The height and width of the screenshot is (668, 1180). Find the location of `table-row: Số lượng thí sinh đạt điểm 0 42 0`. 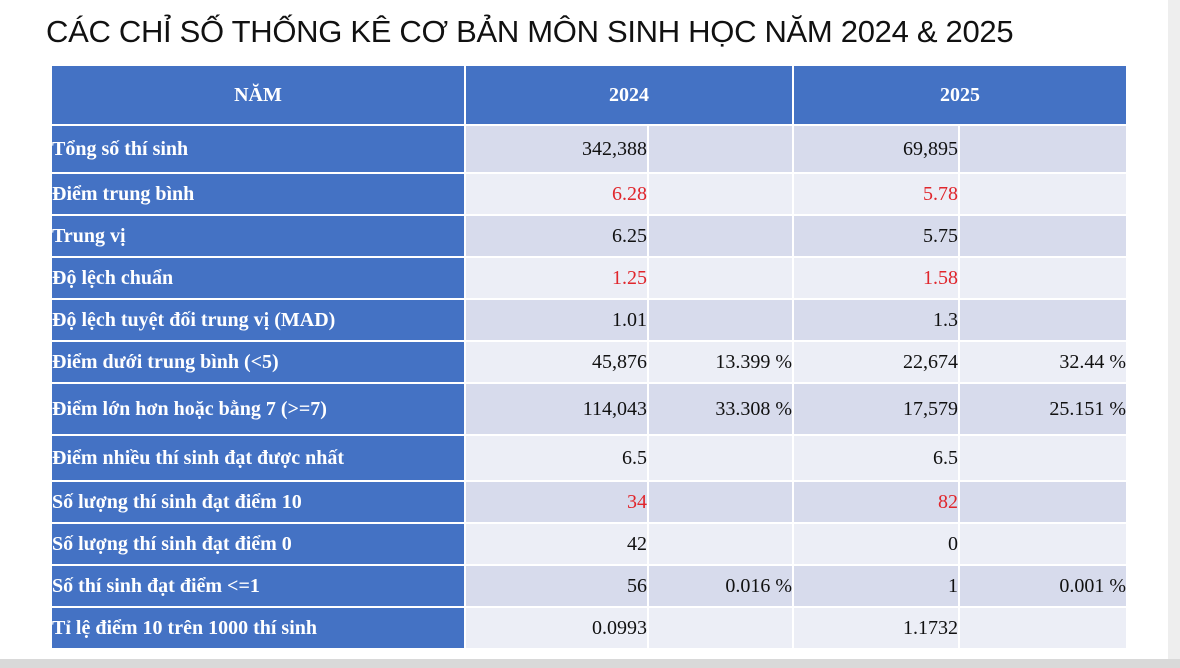

table-row: Số lượng thí sinh đạt điểm 0 42 0 is located at coordinates (589, 544).